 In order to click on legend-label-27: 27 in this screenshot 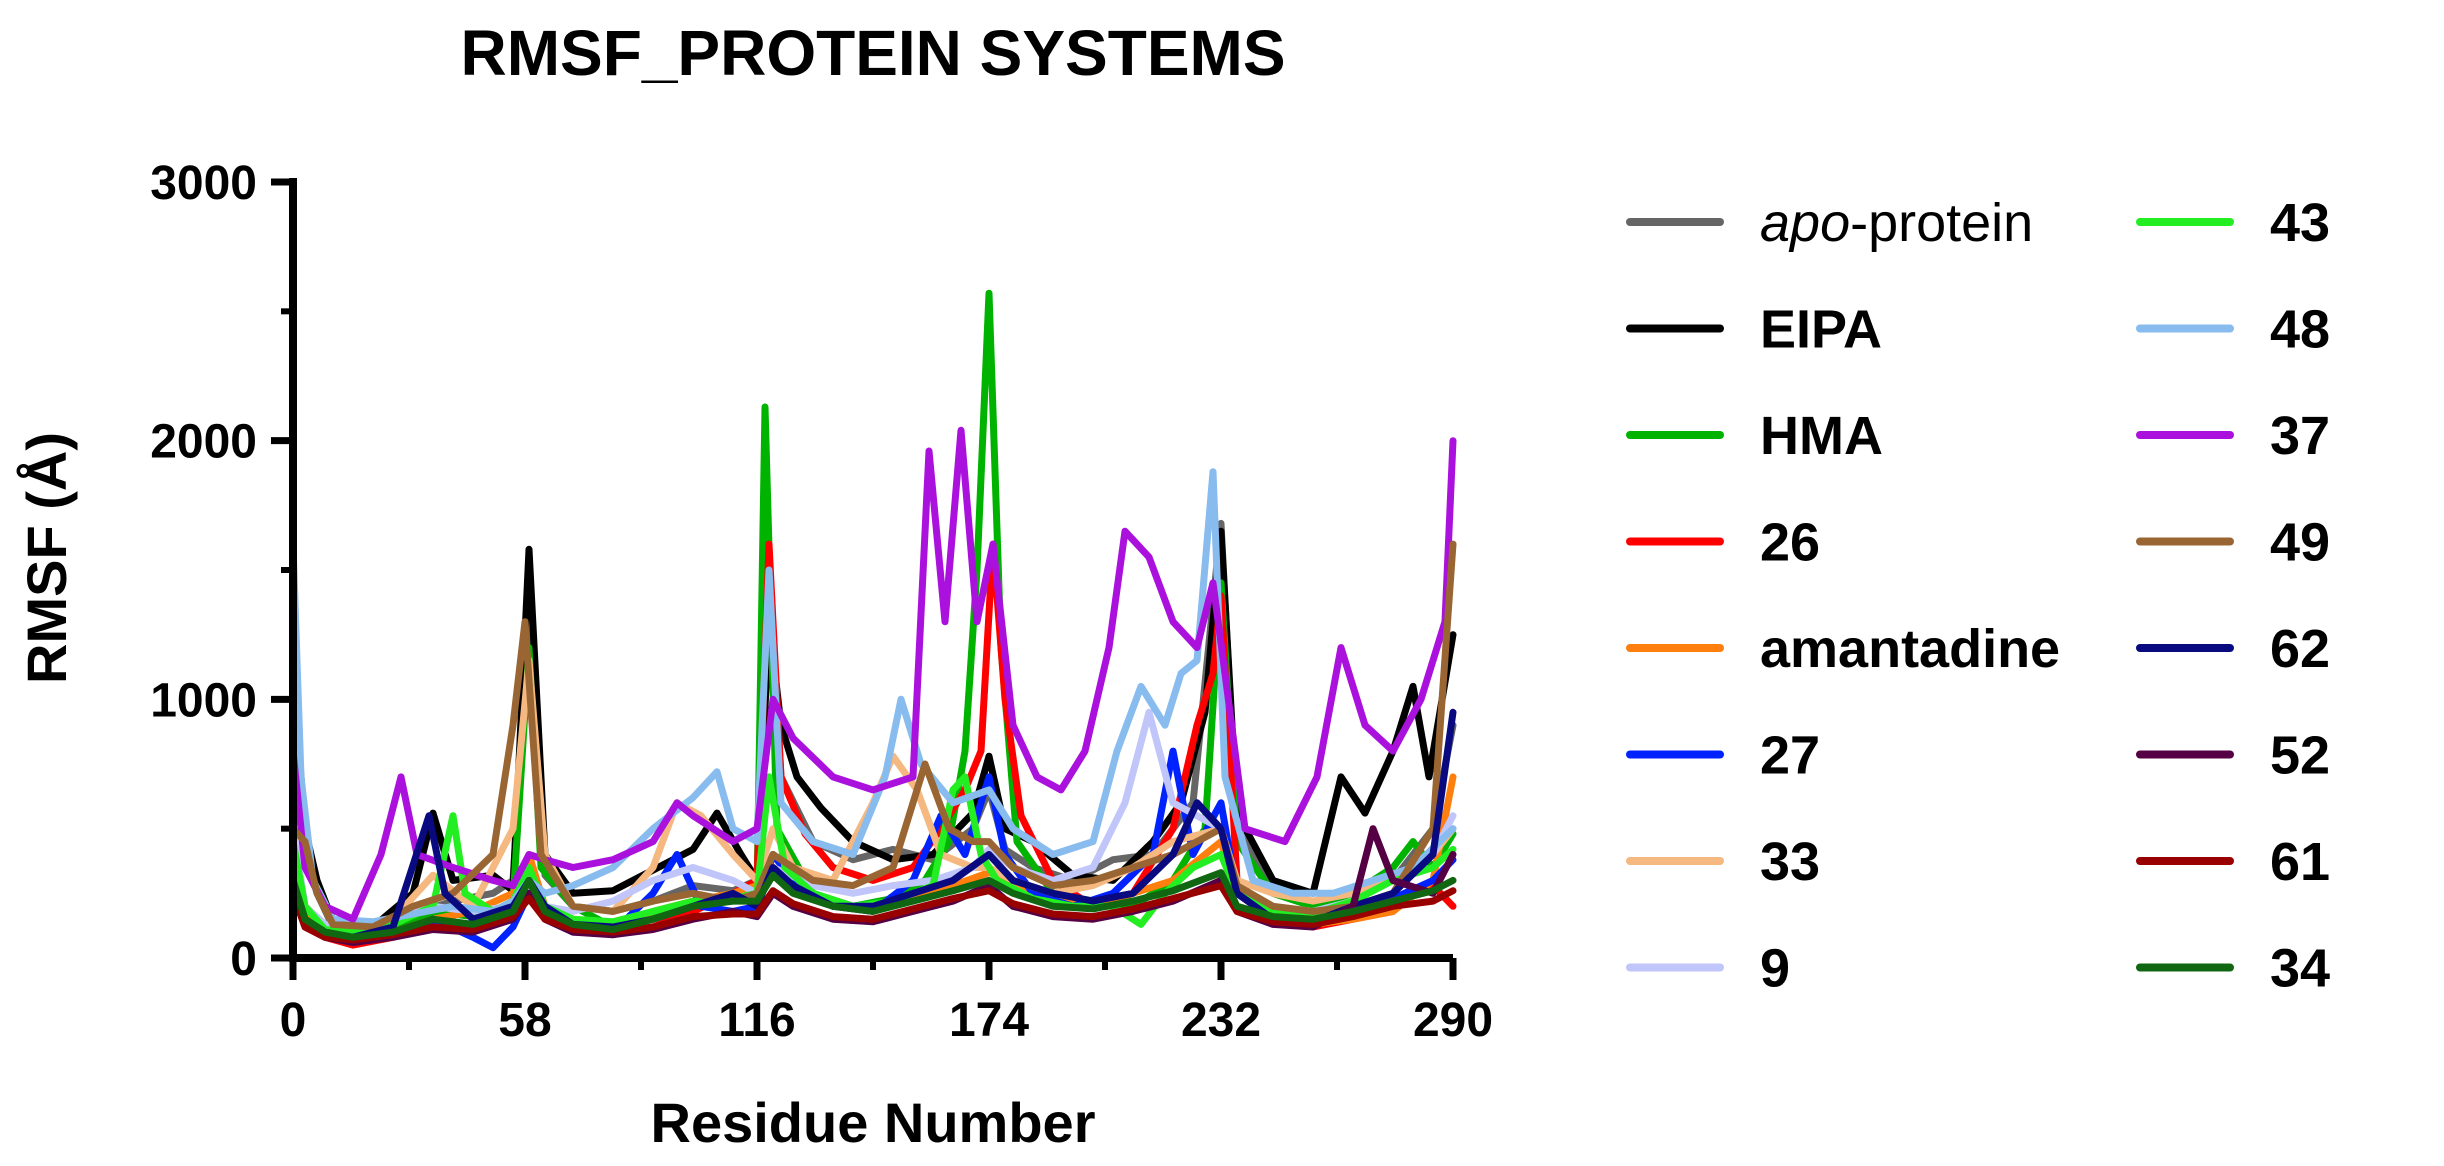, I will do `click(1790, 756)`.